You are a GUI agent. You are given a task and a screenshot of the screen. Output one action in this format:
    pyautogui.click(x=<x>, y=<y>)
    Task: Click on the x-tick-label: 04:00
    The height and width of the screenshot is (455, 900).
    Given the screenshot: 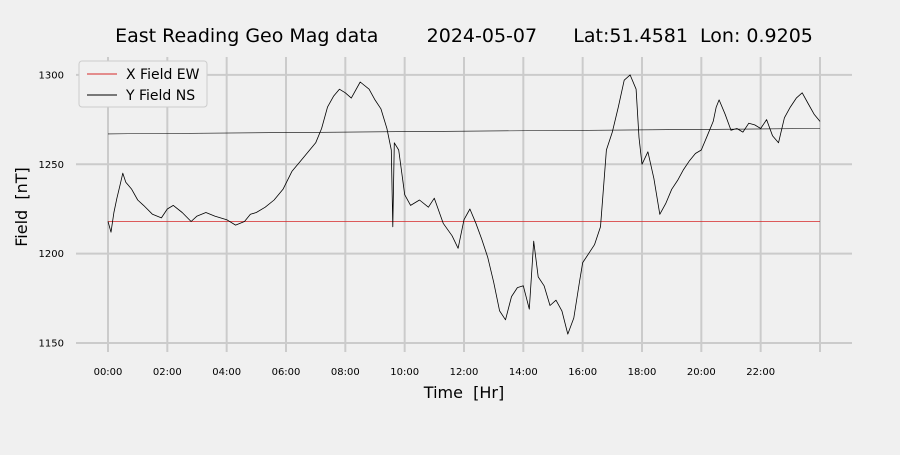 What is the action you would take?
    pyautogui.click(x=226, y=372)
    